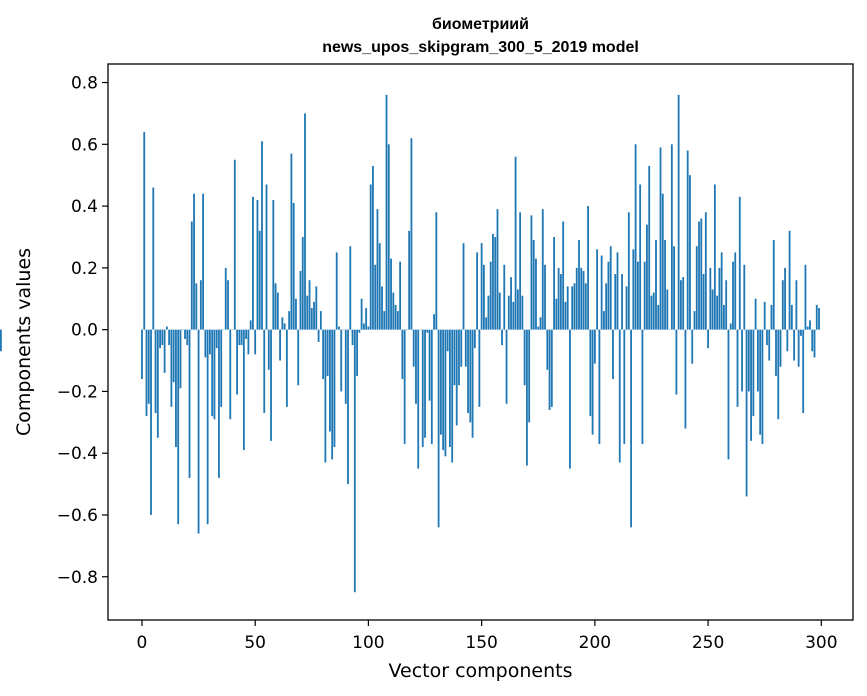 This screenshot has width=867, height=696. Describe the element at coordinates (368, 643) in the screenshot. I see `x-tick-label: 100` at that location.